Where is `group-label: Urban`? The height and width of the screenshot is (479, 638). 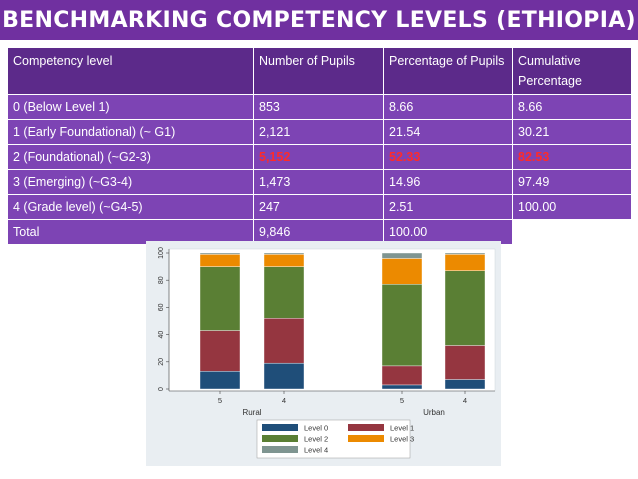 group-label: Urban is located at coordinates (434, 412).